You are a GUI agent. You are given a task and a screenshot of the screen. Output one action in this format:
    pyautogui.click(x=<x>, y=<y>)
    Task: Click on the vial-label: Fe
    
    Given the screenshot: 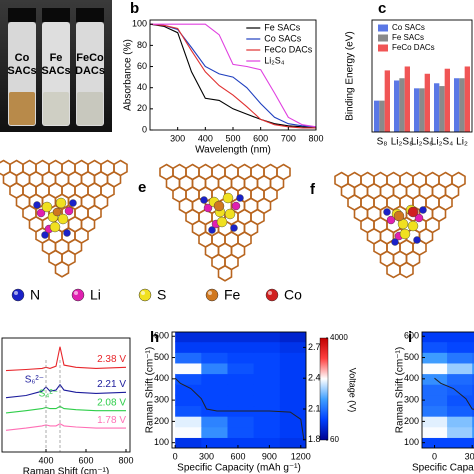 What is the action you would take?
    pyautogui.click(x=56, y=58)
    